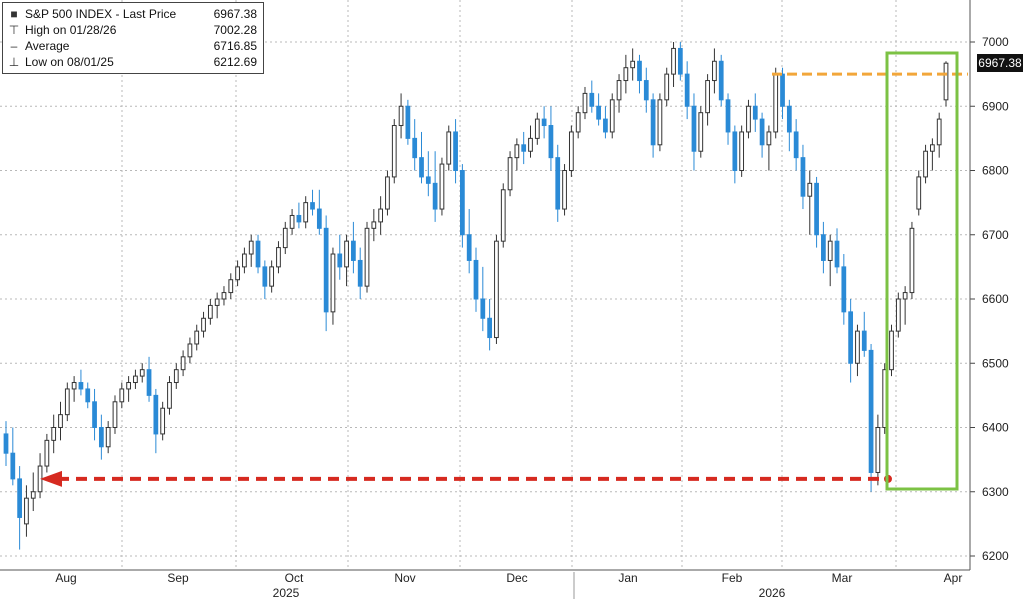 The width and height of the screenshot is (1024, 599). What do you see at coordinates (772, 592) in the screenshot?
I see `x-year-label: 2026` at bounding box center [772, 592].